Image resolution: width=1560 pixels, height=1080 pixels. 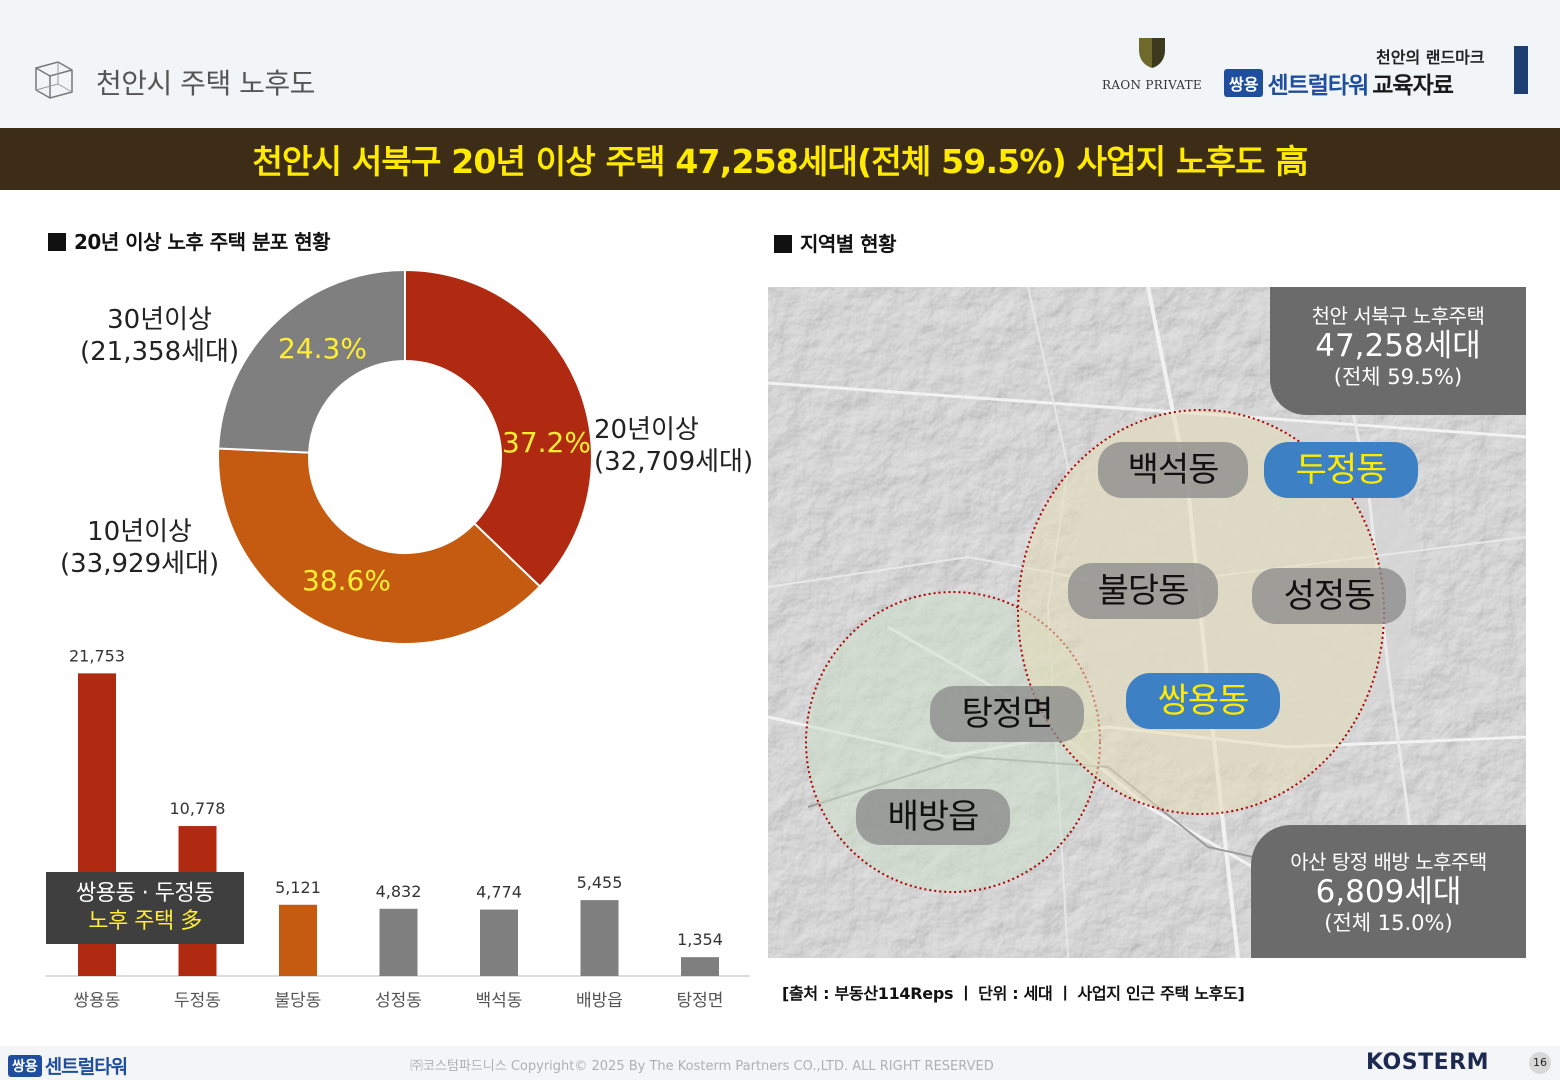 What do you see at coordinates (599, 1001) in the screenshot?
I see `bar-category-label: 배방읍` at bounding box center [599, 1001].